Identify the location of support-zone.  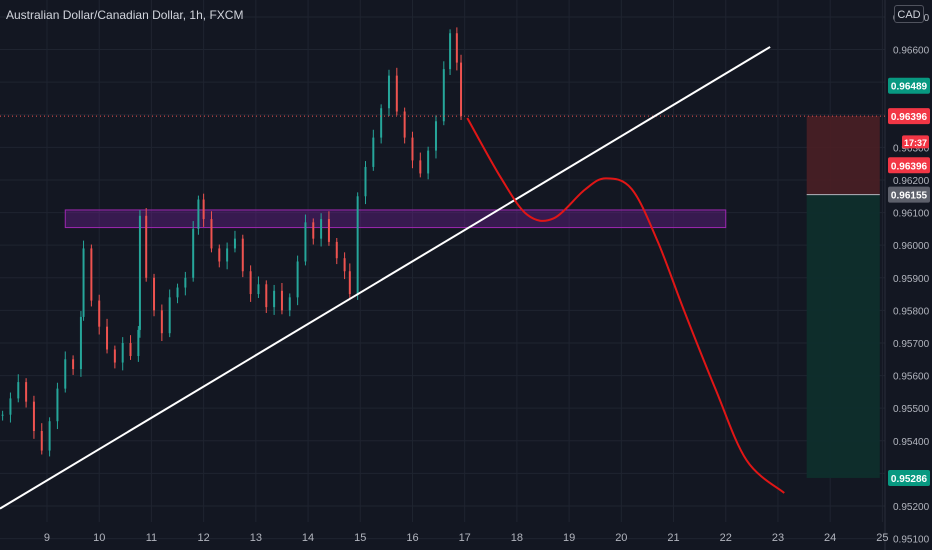
(395, 219).